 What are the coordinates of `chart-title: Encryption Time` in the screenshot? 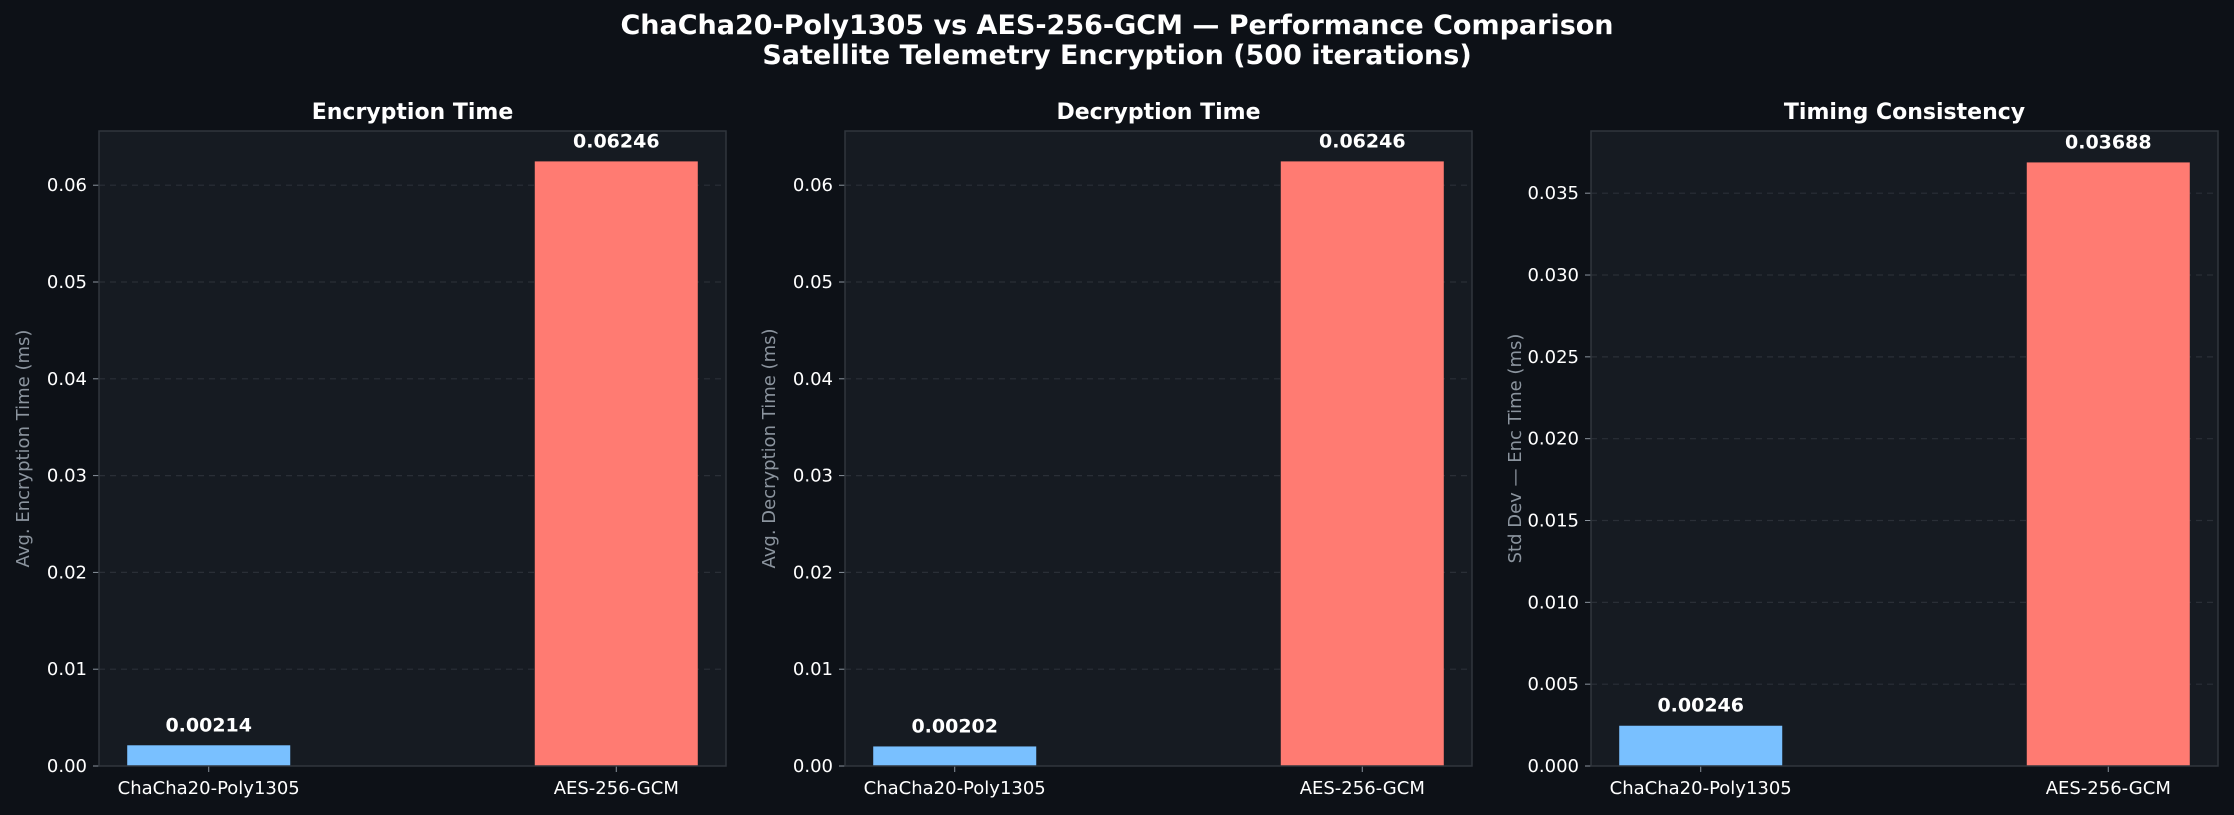 It's located at (413, 112).